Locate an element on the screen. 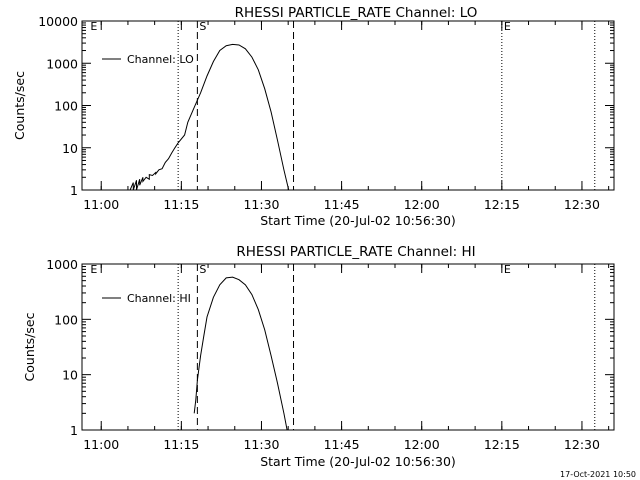  y-tick-label: 10000 is located at coordinates (58, 21).